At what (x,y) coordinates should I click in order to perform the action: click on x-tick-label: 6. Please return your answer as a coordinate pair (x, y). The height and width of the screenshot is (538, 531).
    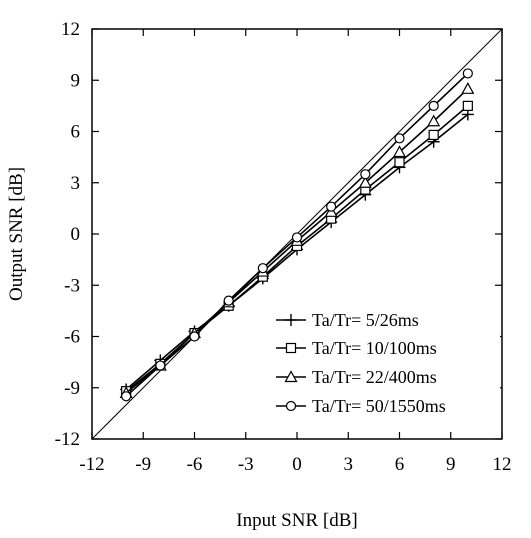
    Looking at the image, I should click on (400, 464).